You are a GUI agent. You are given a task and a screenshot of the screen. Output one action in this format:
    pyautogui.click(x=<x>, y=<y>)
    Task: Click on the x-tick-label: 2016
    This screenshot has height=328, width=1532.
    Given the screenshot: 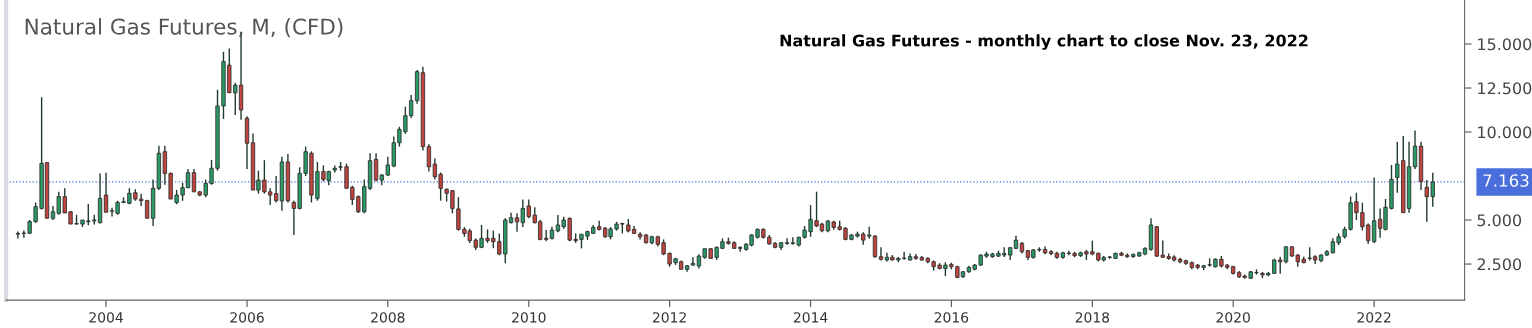 What is the action you would take?
    pyautogui.click(x=951, y=317)
    